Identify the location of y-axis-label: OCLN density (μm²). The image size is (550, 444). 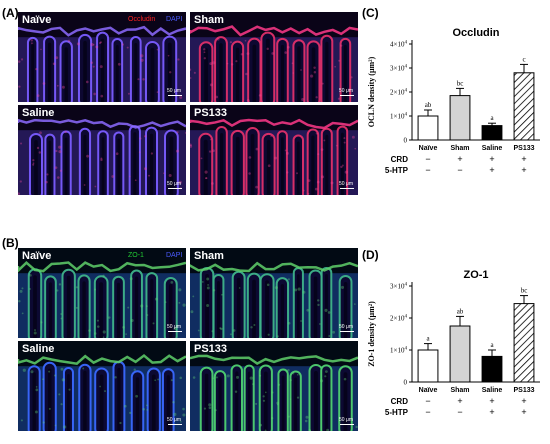
(371, 91).